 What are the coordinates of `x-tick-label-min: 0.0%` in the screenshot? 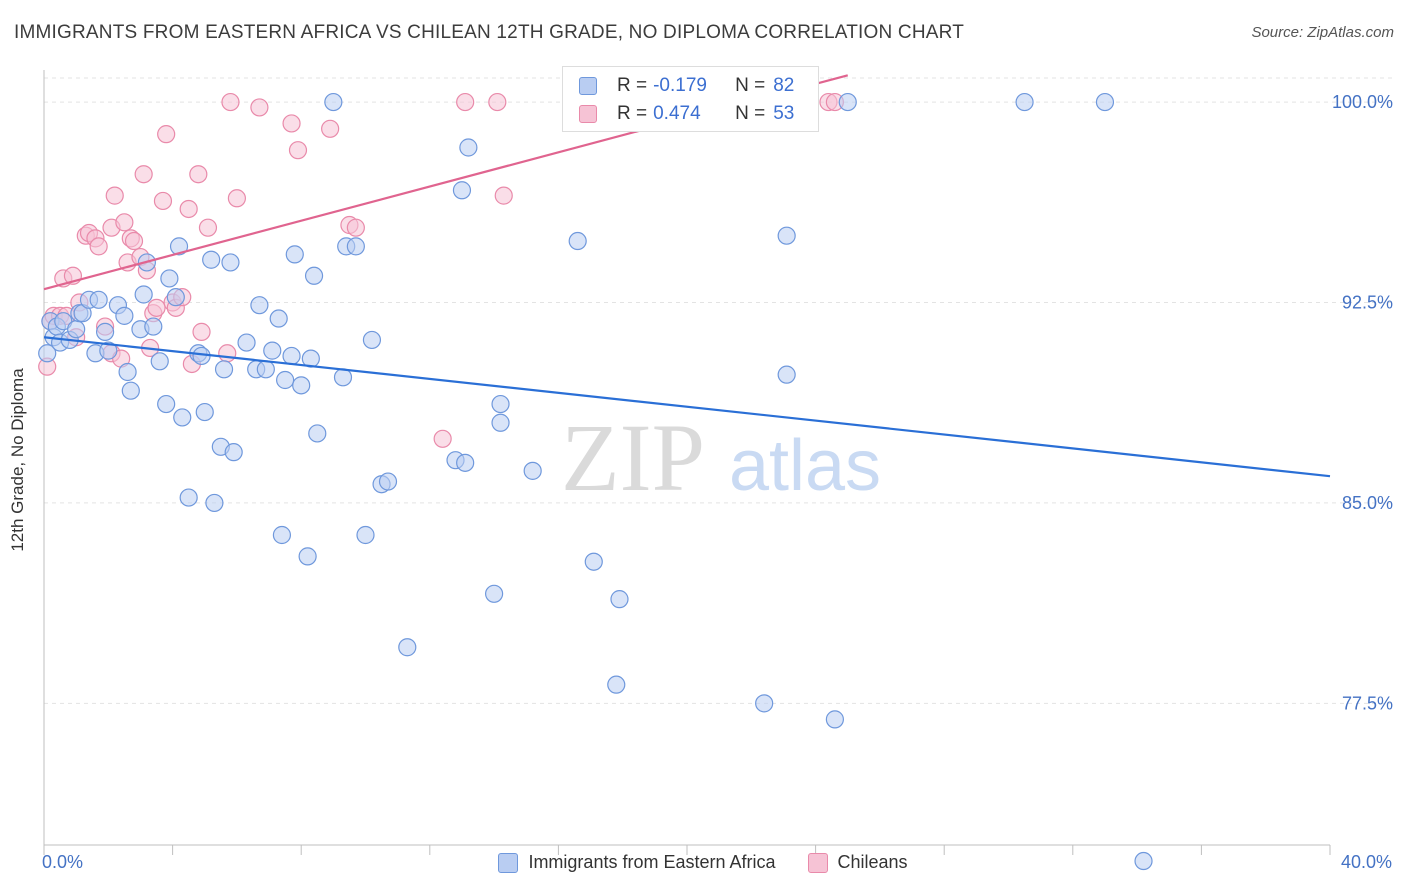 It's located at (63, 862).